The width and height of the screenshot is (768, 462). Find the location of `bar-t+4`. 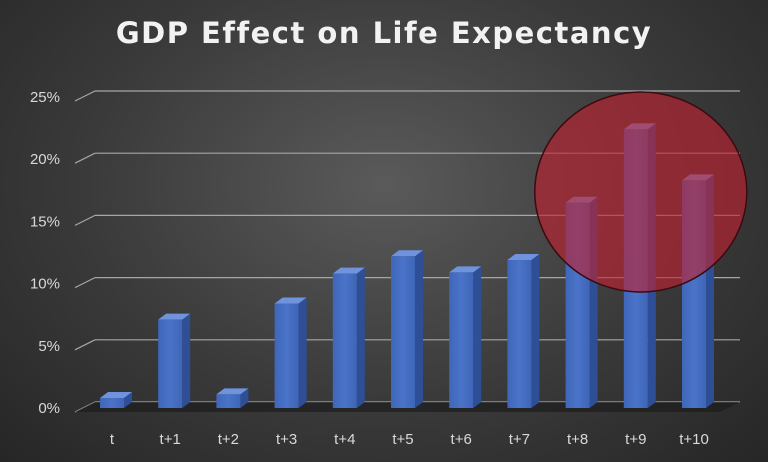

bar-t+4 is located at coordinates (348, 337).